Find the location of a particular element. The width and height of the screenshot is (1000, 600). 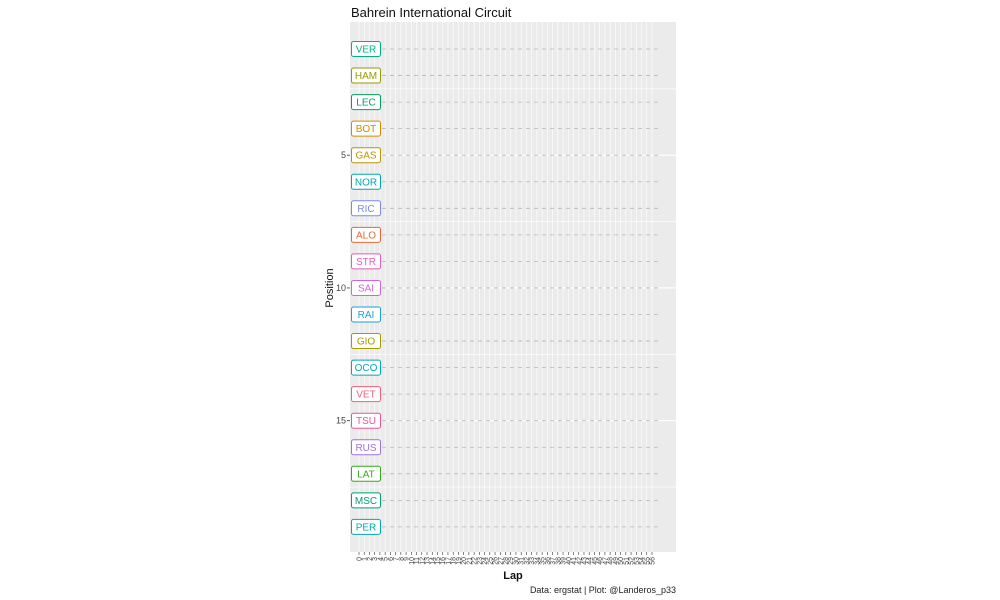

series-ric: RIC is located at coordinates (504, 208).